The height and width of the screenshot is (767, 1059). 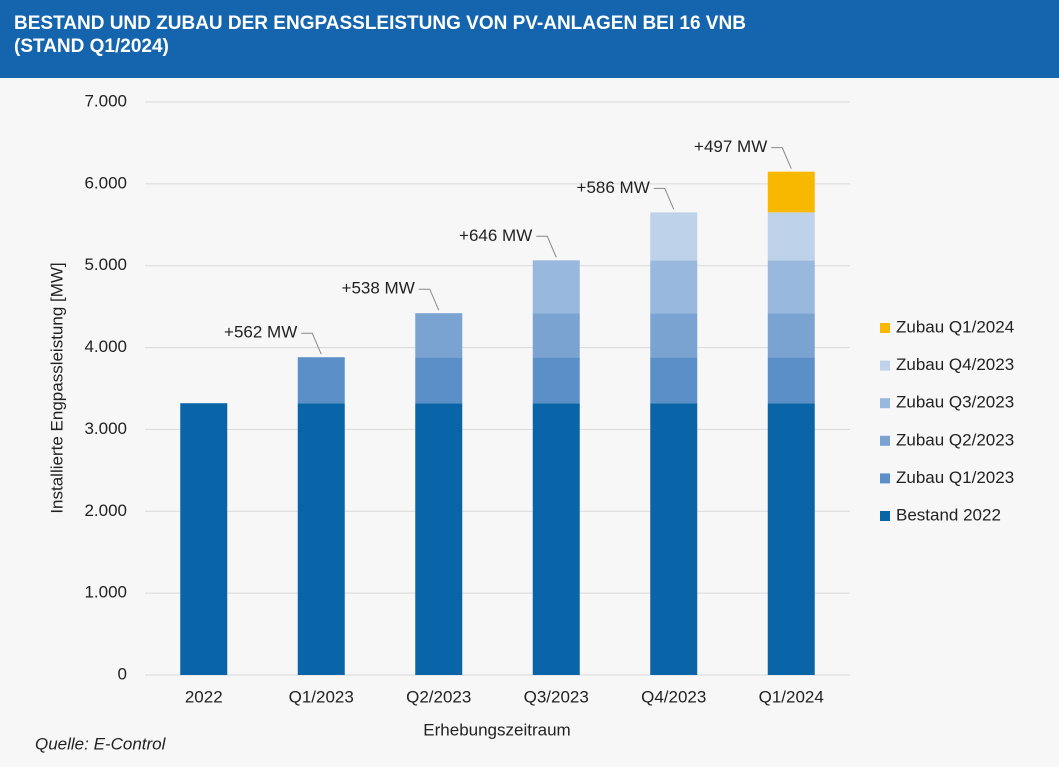 I want to click on y-tick-label: 2.000, so click(x=105, y=510).